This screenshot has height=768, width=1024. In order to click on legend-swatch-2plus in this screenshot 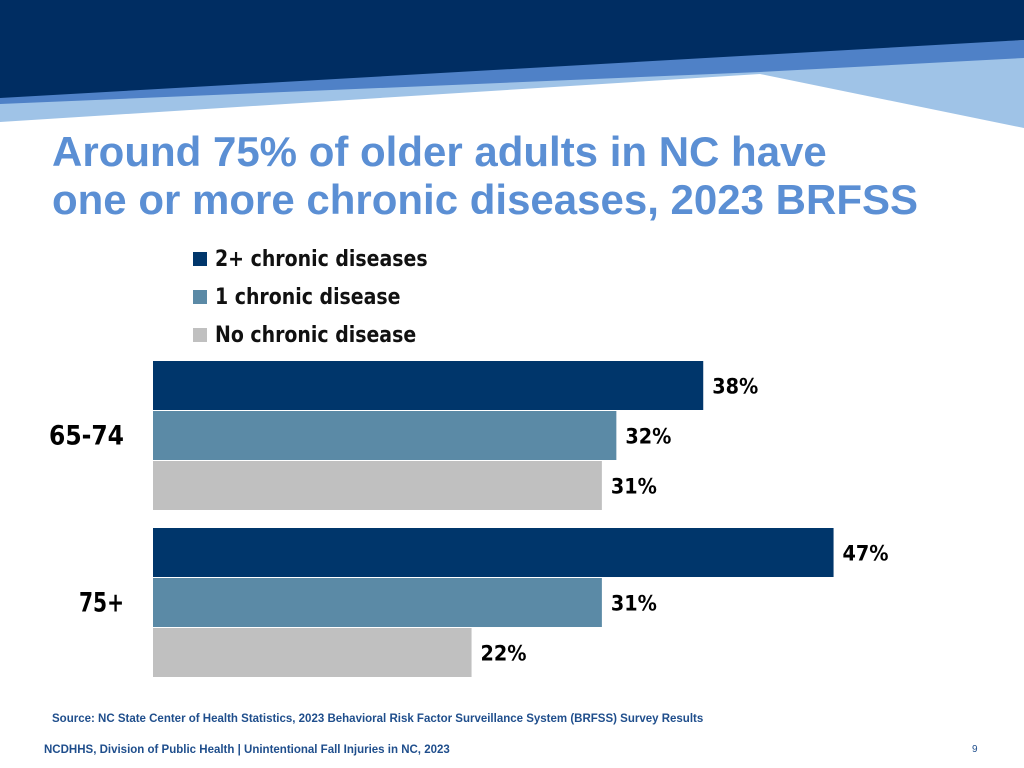, I will do `click(200, 259)`.